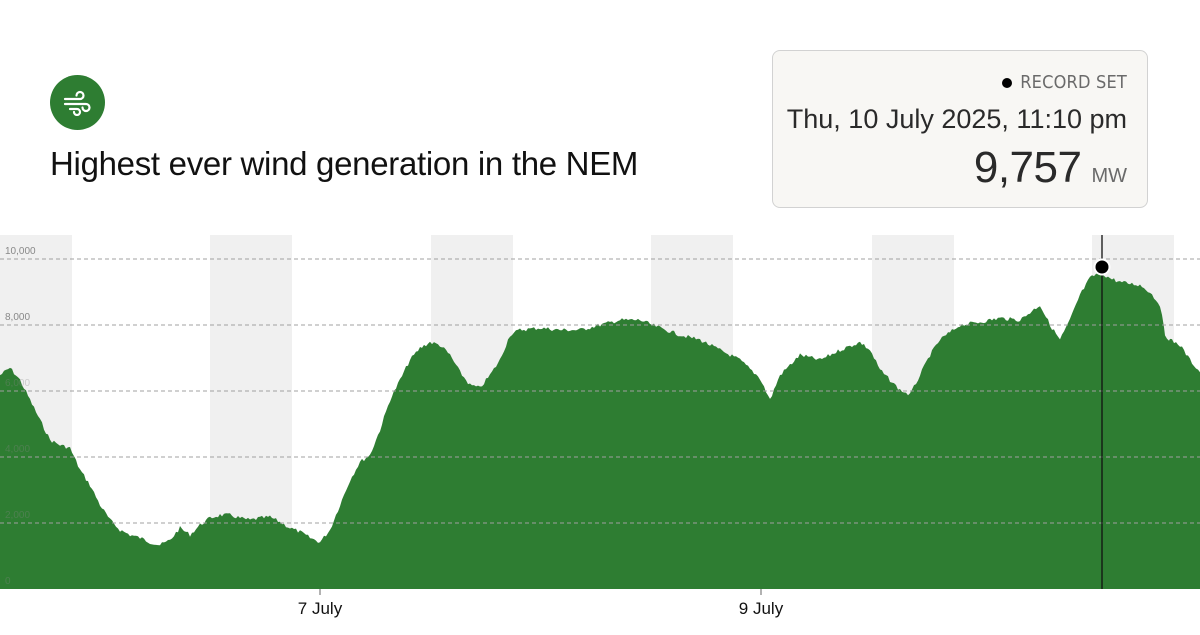  What do you see at coordinates (1109, 176) in the screenshot?
I see `record-unit: MW` at bounding box center [1109, 176].